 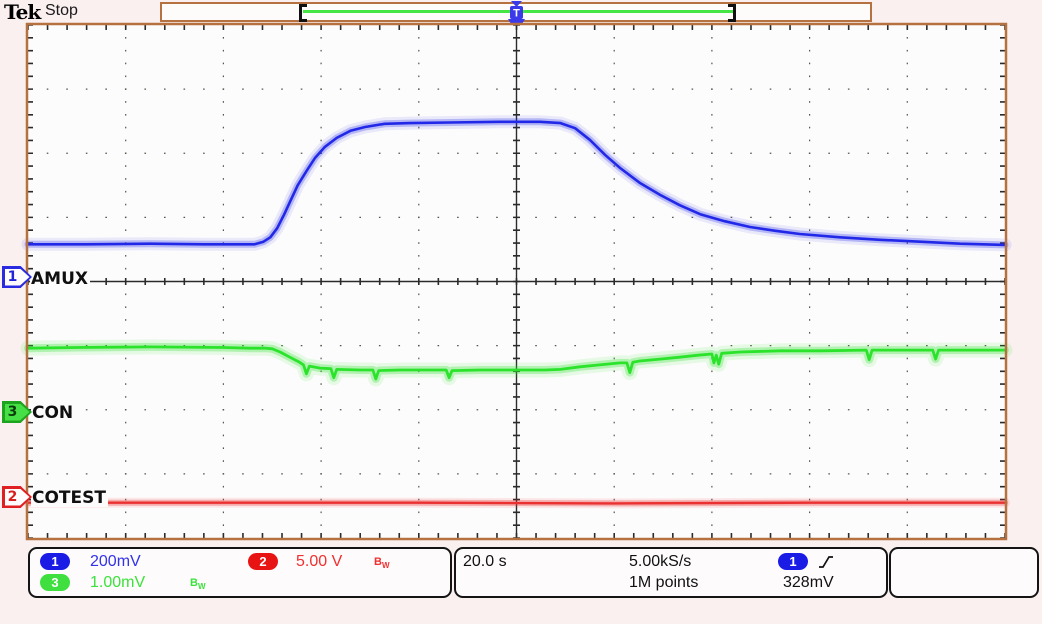 What do you see at coordinates (671, 572) in the screenshot?
I see `horizontal-trigger-box: 20.0 s 5.00kS/s 1M points 1 328mV` at bounding box center [671, 572].